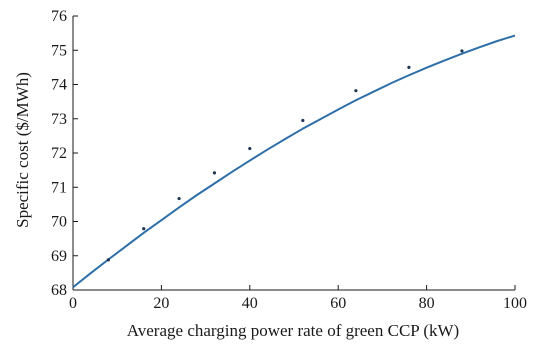 Image resolution: width=543 pixels, height=345 pixels. Describe the element at coordinates (59, 50) in the screenshot. I see `y-tick-label: 75` at that location.